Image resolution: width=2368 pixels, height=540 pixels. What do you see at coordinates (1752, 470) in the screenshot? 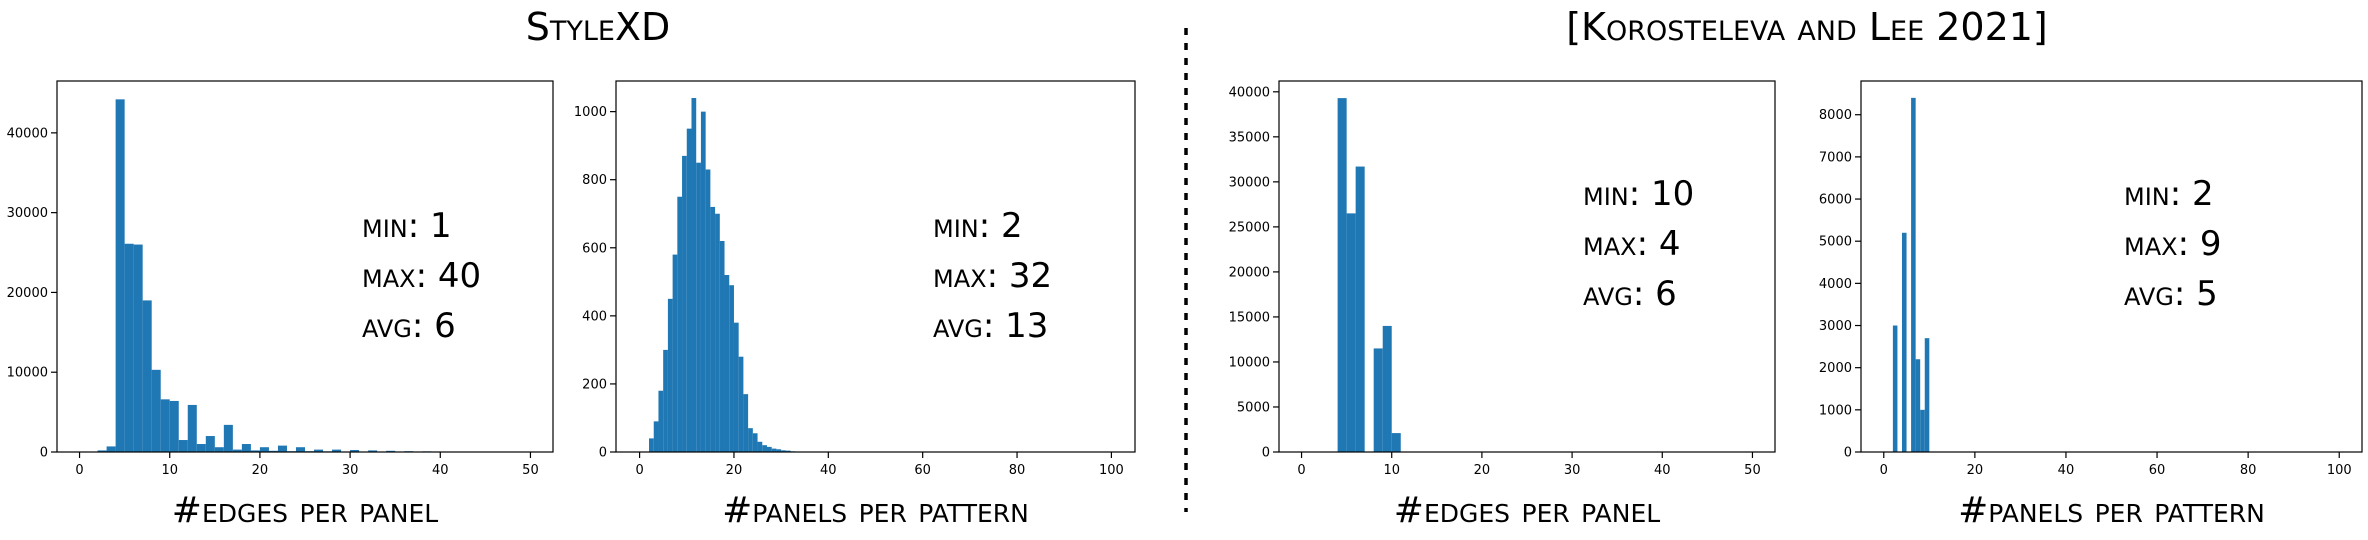
I see `x-tick-label: 50` at bounding box center [1752, 470].